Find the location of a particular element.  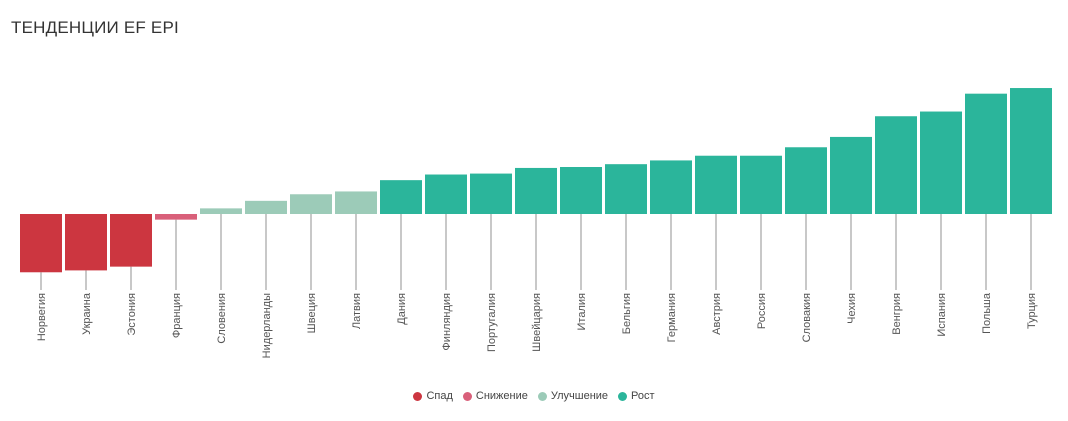

category-label: Португалия is located at coordinates (492, 322).